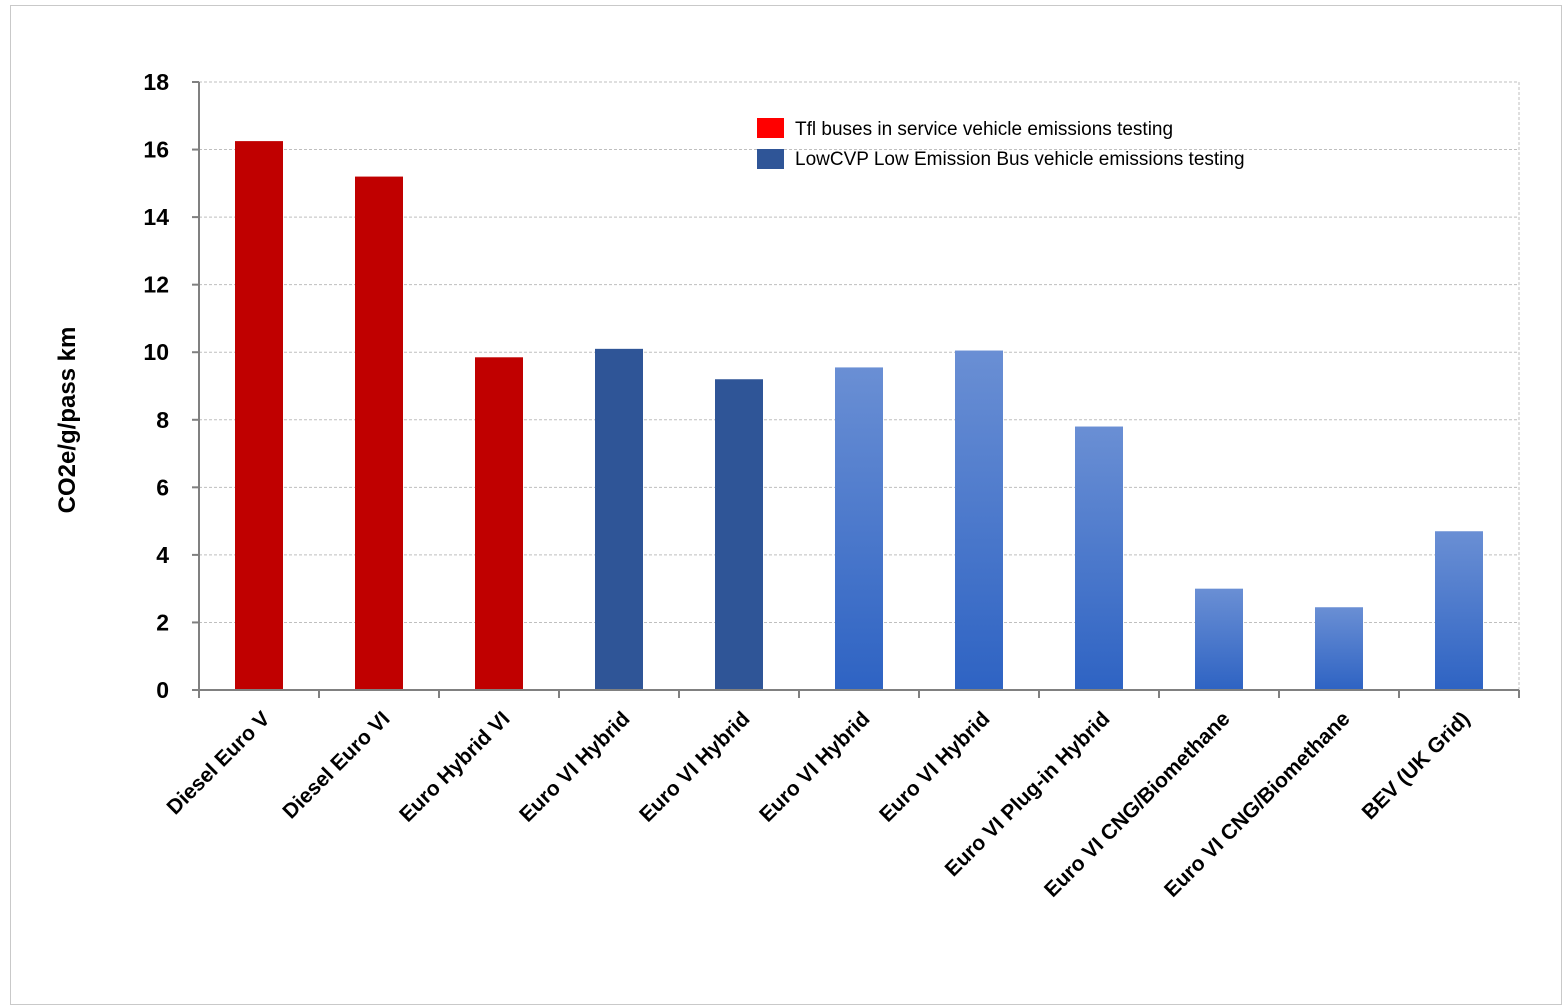 This screenshot has height=1005, width=1567. What do you see at coordinates (162, 420) in the screenshot?
I see `y-tick-label: 8` at bounding box center [162, 420].